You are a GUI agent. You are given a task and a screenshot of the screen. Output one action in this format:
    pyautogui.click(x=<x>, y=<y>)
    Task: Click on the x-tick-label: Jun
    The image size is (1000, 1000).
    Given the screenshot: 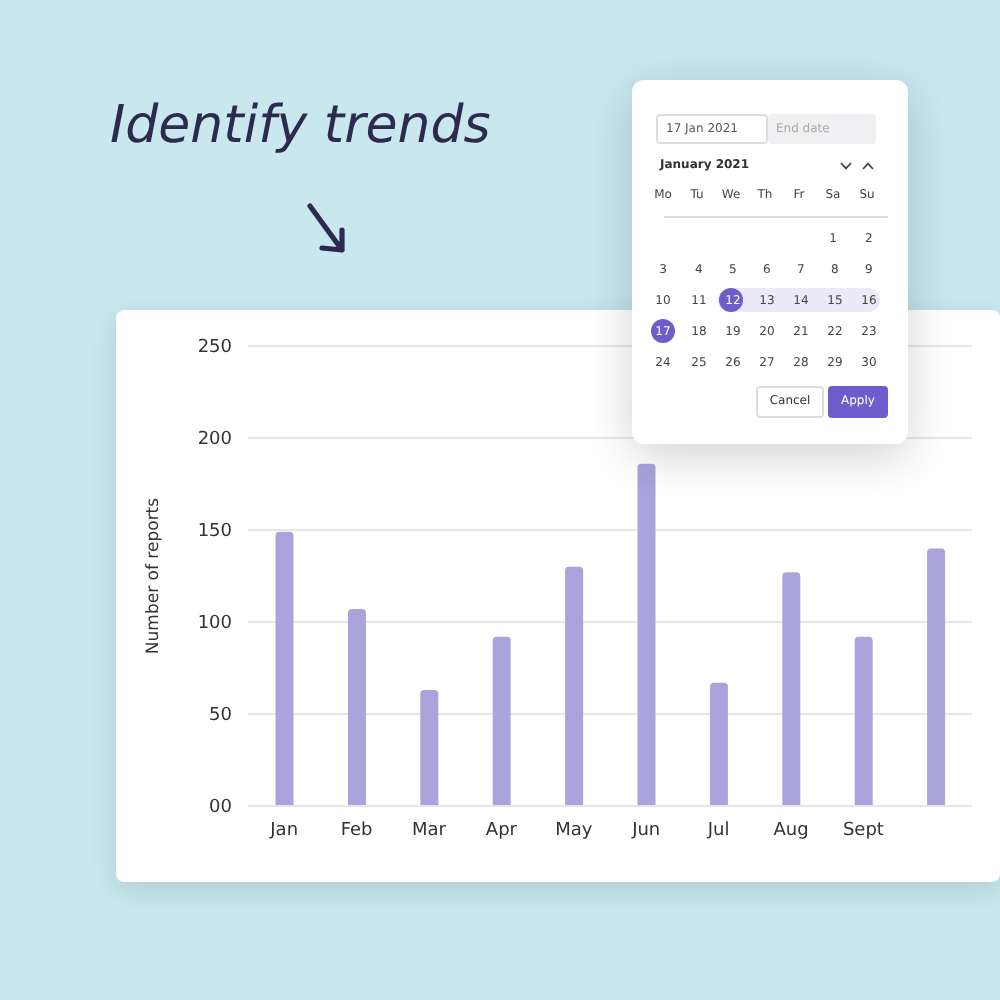 What is the action you would take?
    pyautogui.click(x=645, y=830)
    